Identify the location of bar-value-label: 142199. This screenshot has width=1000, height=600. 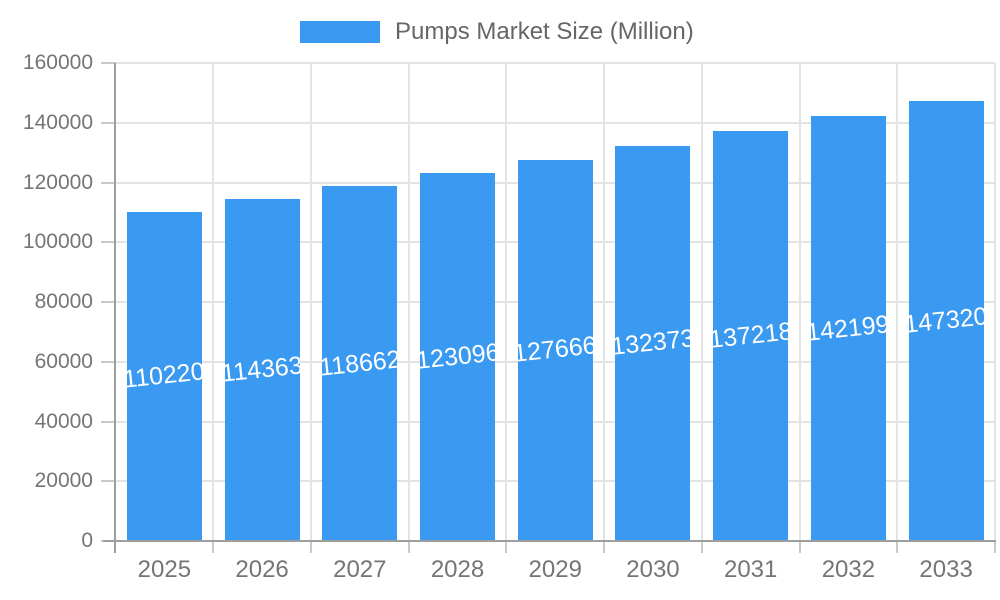
(848, 328).